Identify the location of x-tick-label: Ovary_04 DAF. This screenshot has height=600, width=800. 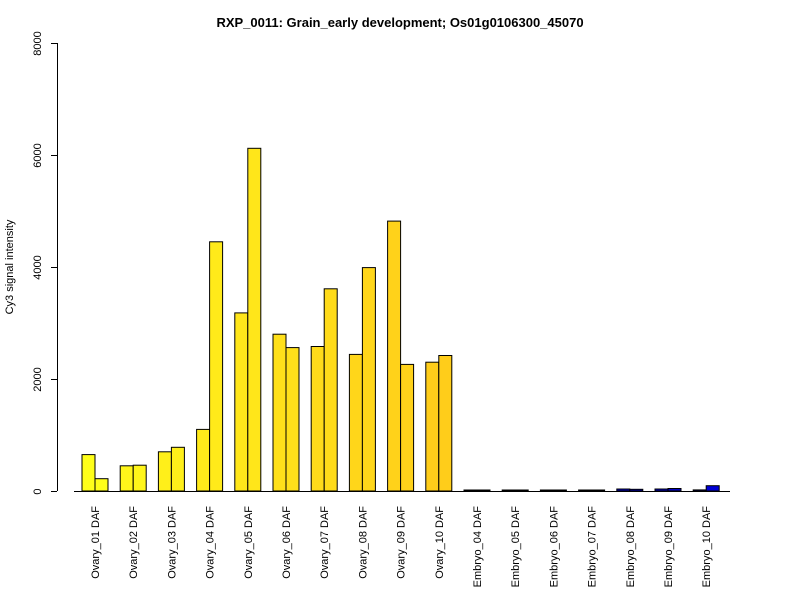
(211, 542).